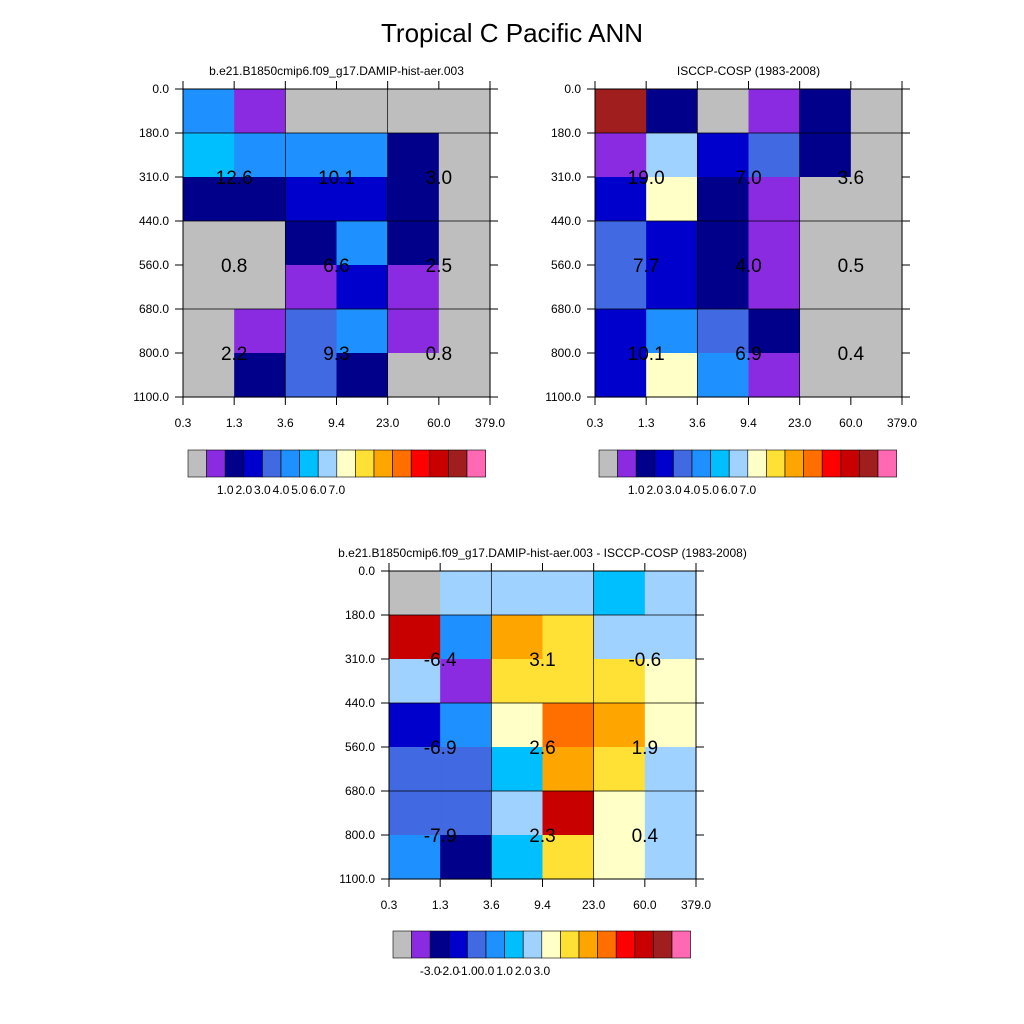 Image resolution: width=1024 pixels, height=1024 pixels. What do you see at coordinates (645, 905) in the screenshot?
I see `x-tick-label: 60.0` at bounding box center [645, 905].